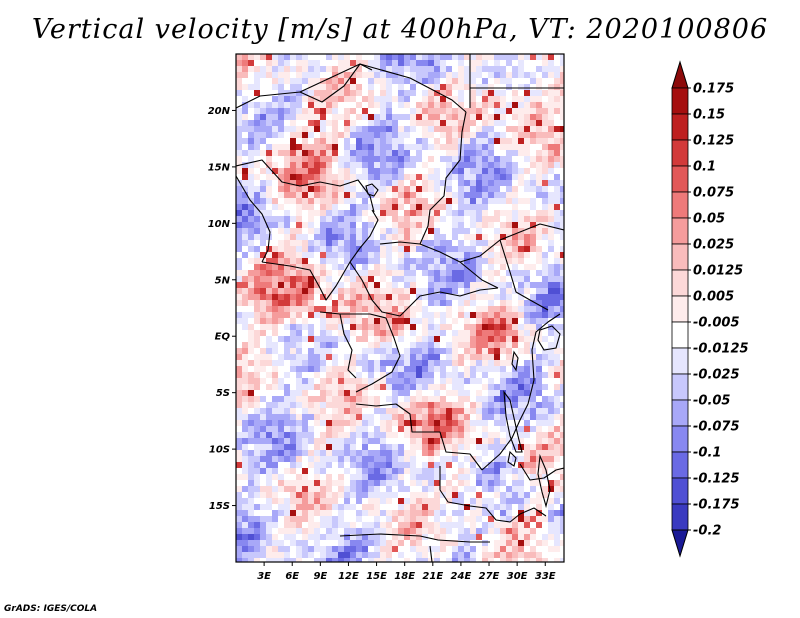  I want to click on grads-credit: GrADS: IGES/COLA, so click(51, 609).